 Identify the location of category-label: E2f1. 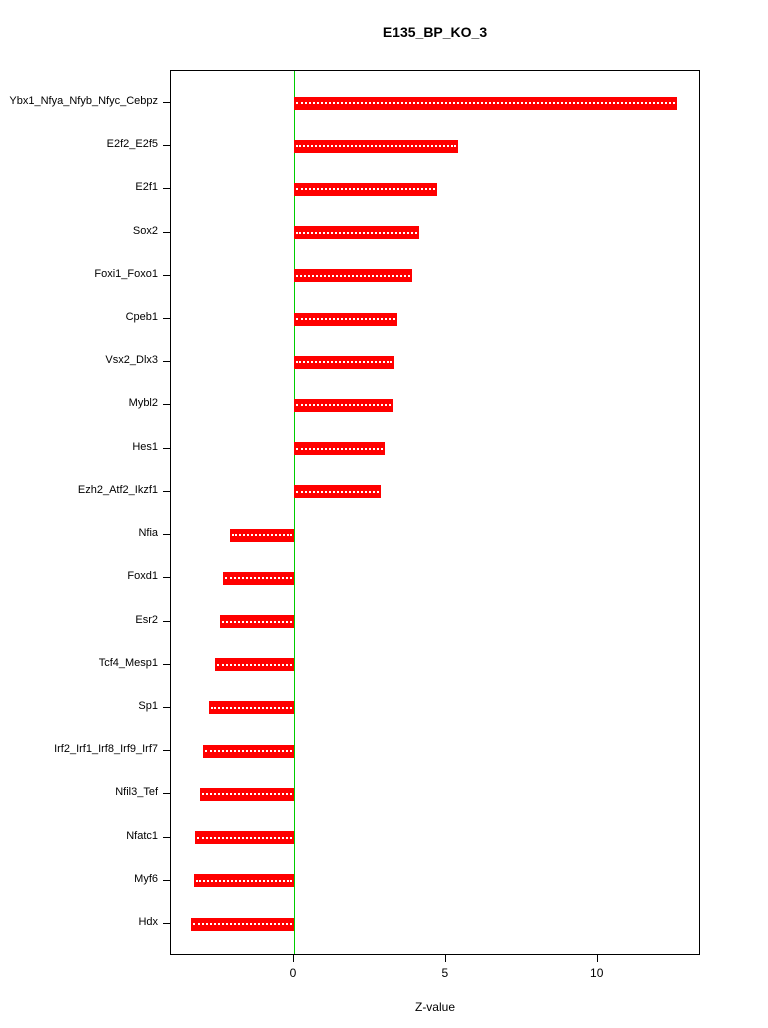
(146, 187).